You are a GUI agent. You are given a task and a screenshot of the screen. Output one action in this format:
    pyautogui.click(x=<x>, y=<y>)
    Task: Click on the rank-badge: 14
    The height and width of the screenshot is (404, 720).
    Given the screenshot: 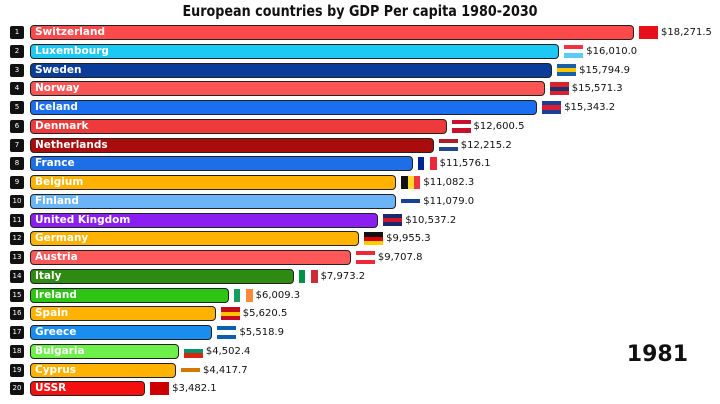 What is the action you would take?
    pyautogui.click(x=17, y=276)
    